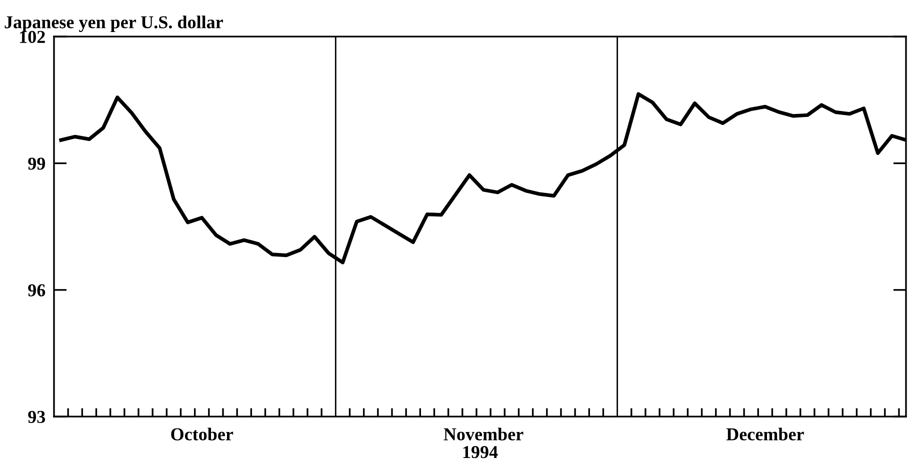 This screenshot has width=908, height=464. I want to click on x-tick-label: December, so click(765, 434).